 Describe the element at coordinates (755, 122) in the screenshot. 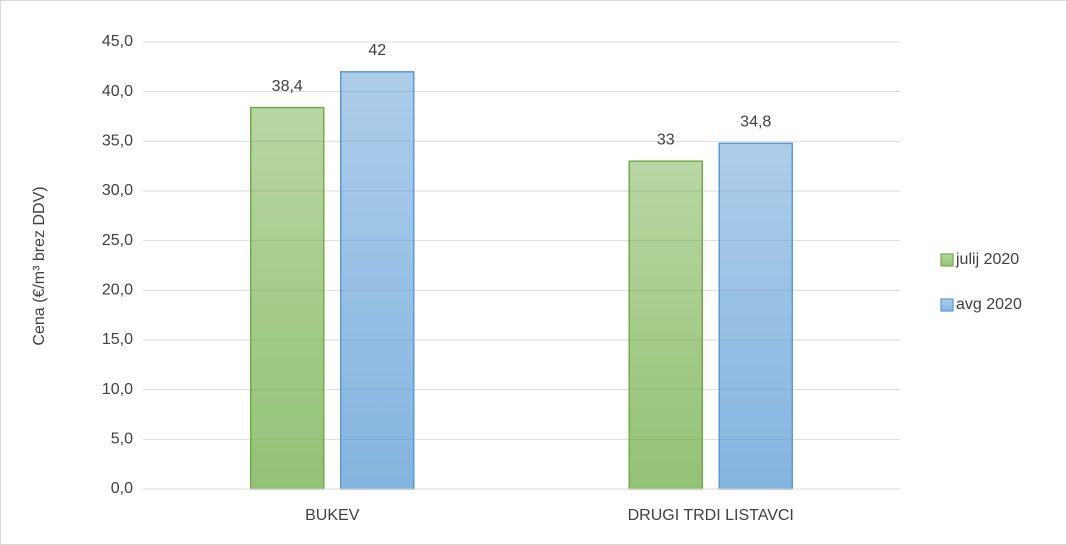

I see `data-label: 34,8` at that location.